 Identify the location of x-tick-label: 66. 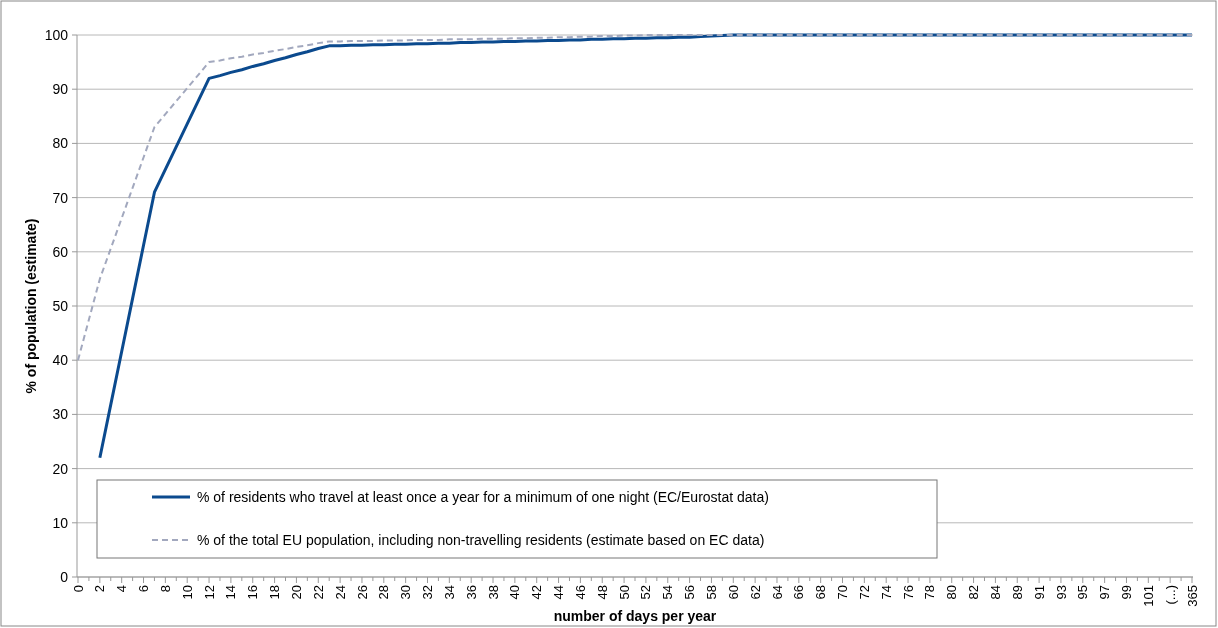
(799, 592).